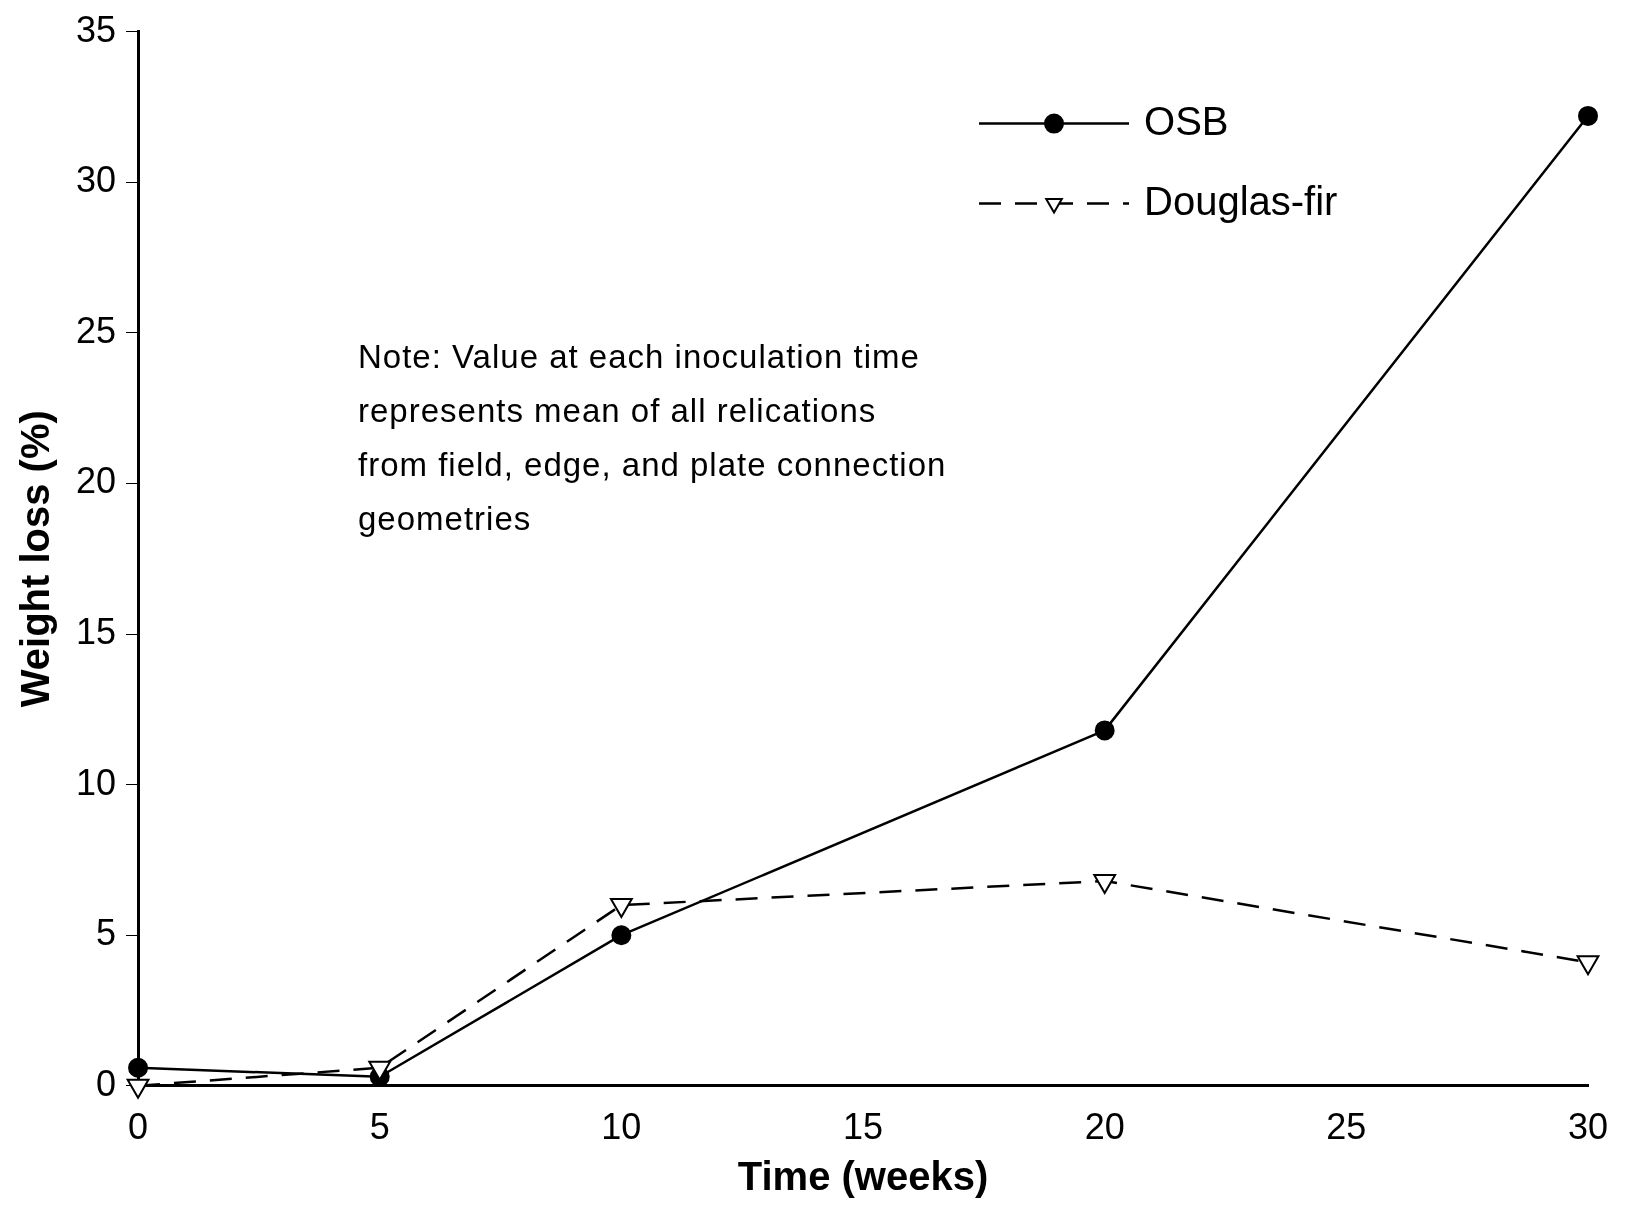  Describe the element at coordinates (96, 782) in the screenshot. I see `y-tick-label: 10` at that location.